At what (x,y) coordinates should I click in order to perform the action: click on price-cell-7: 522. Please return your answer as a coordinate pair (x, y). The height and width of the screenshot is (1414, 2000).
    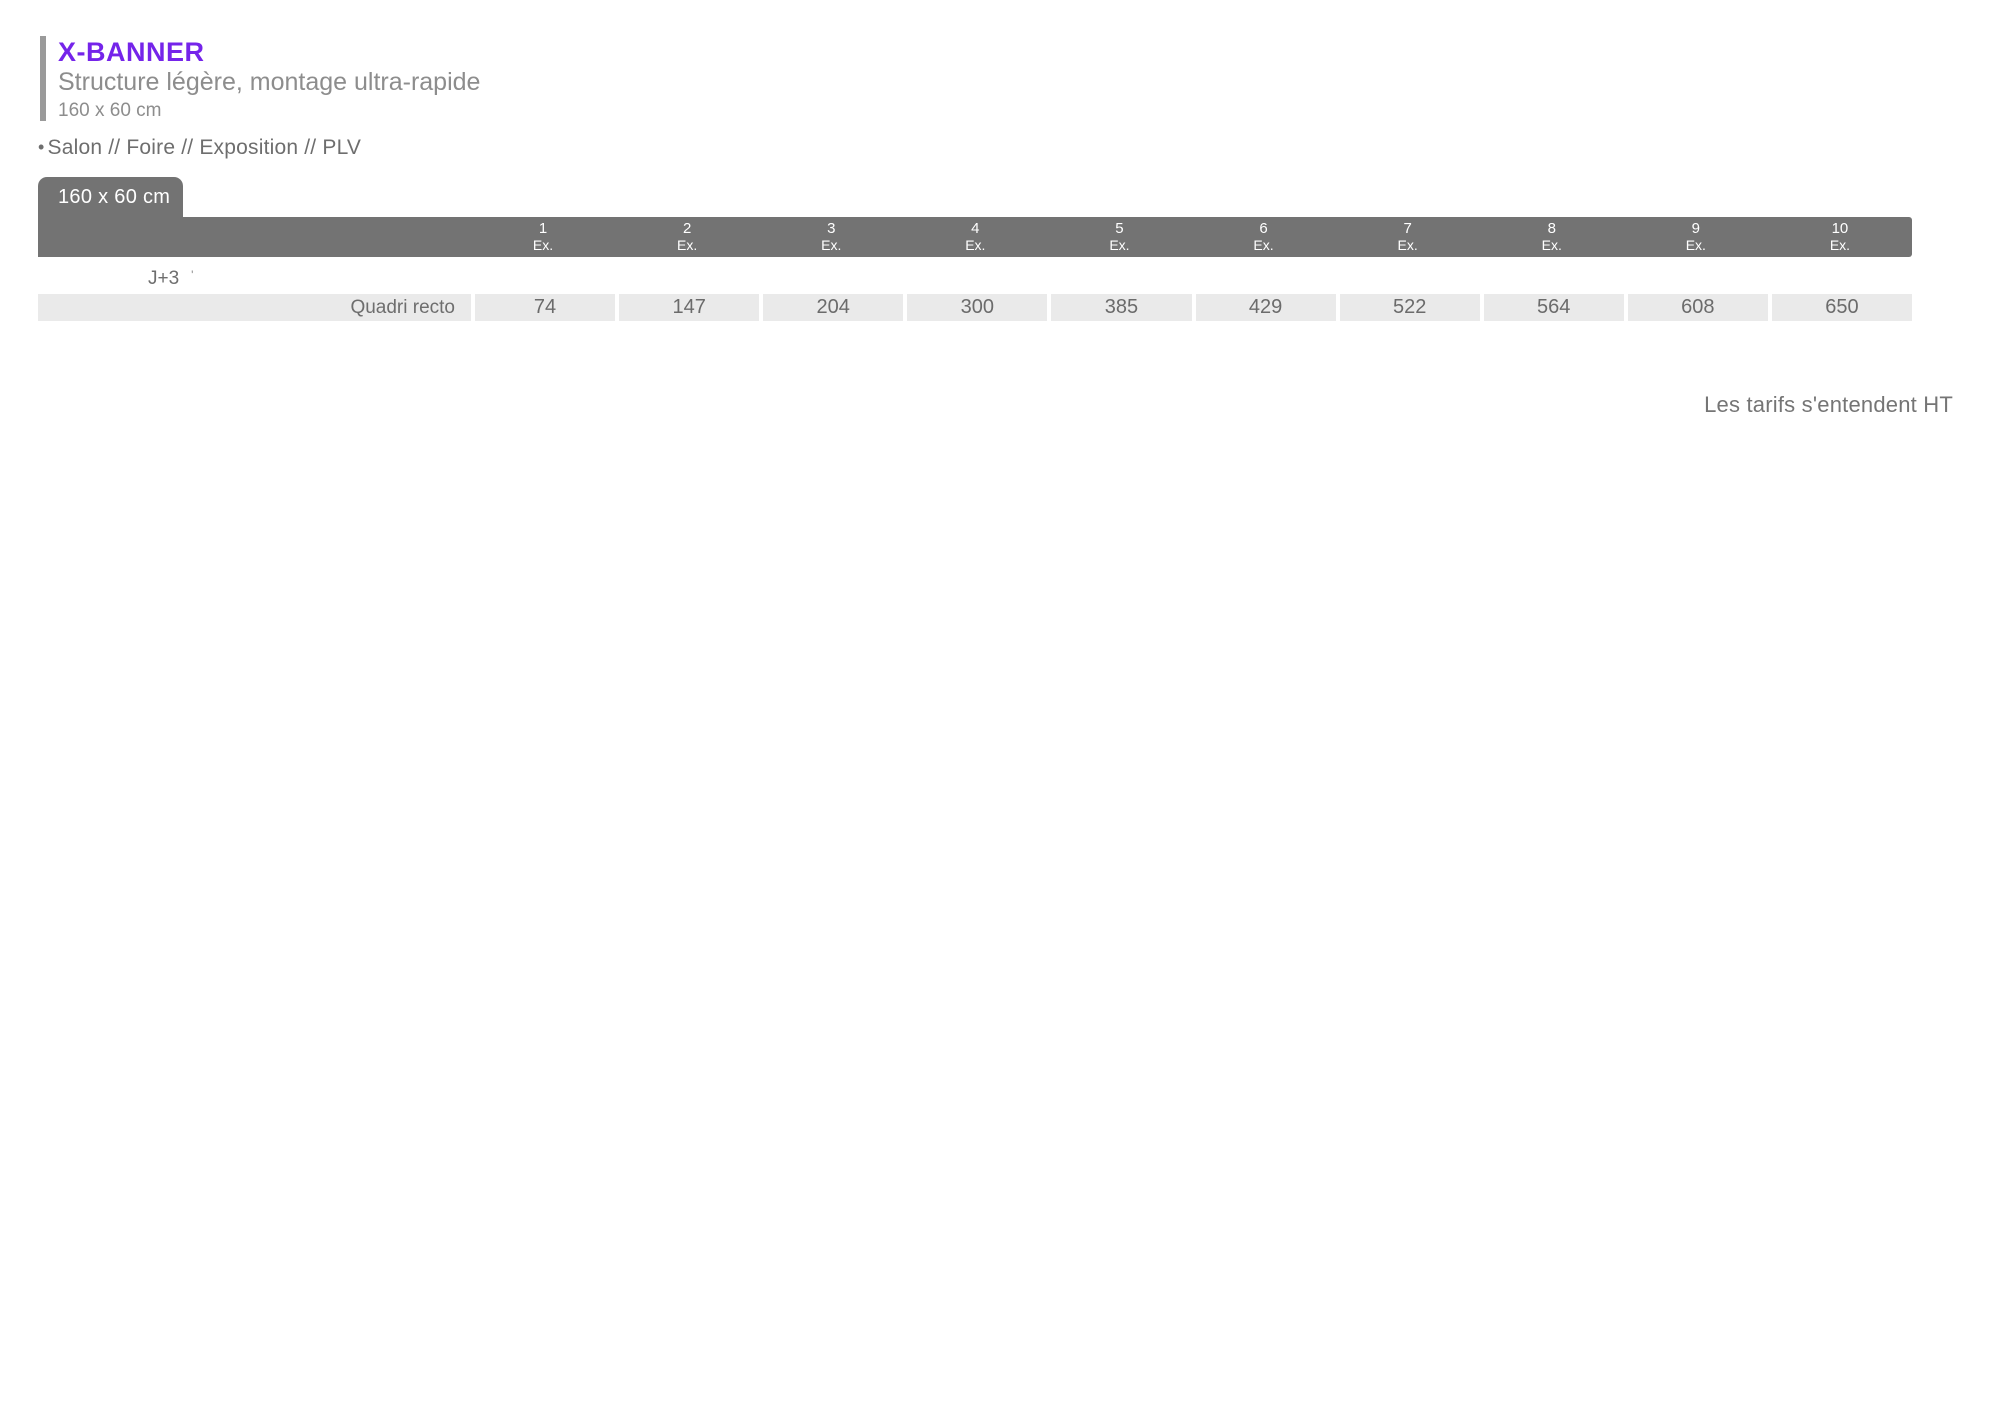
    Looking at the image, I should click on (1407, 307).